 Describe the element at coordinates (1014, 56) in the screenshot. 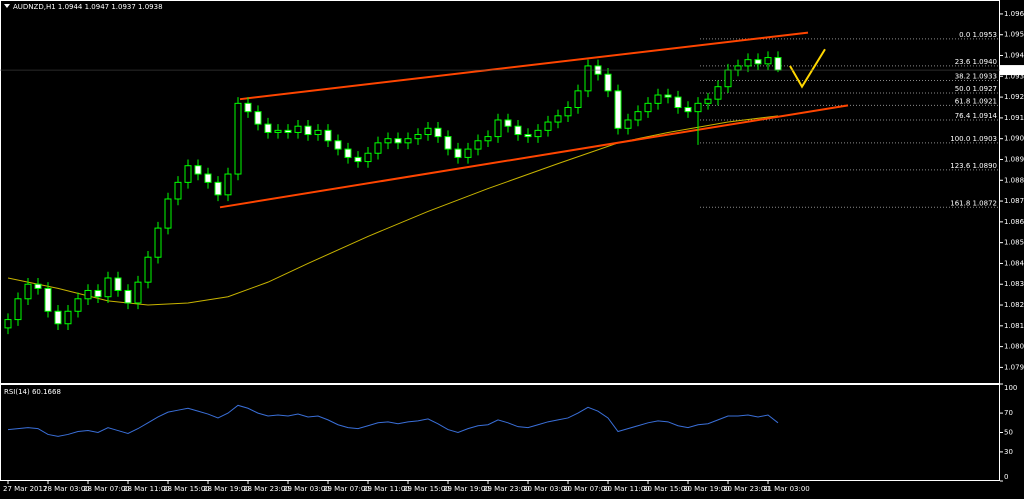

I see `y-tick-label: 1.0945` at that location.